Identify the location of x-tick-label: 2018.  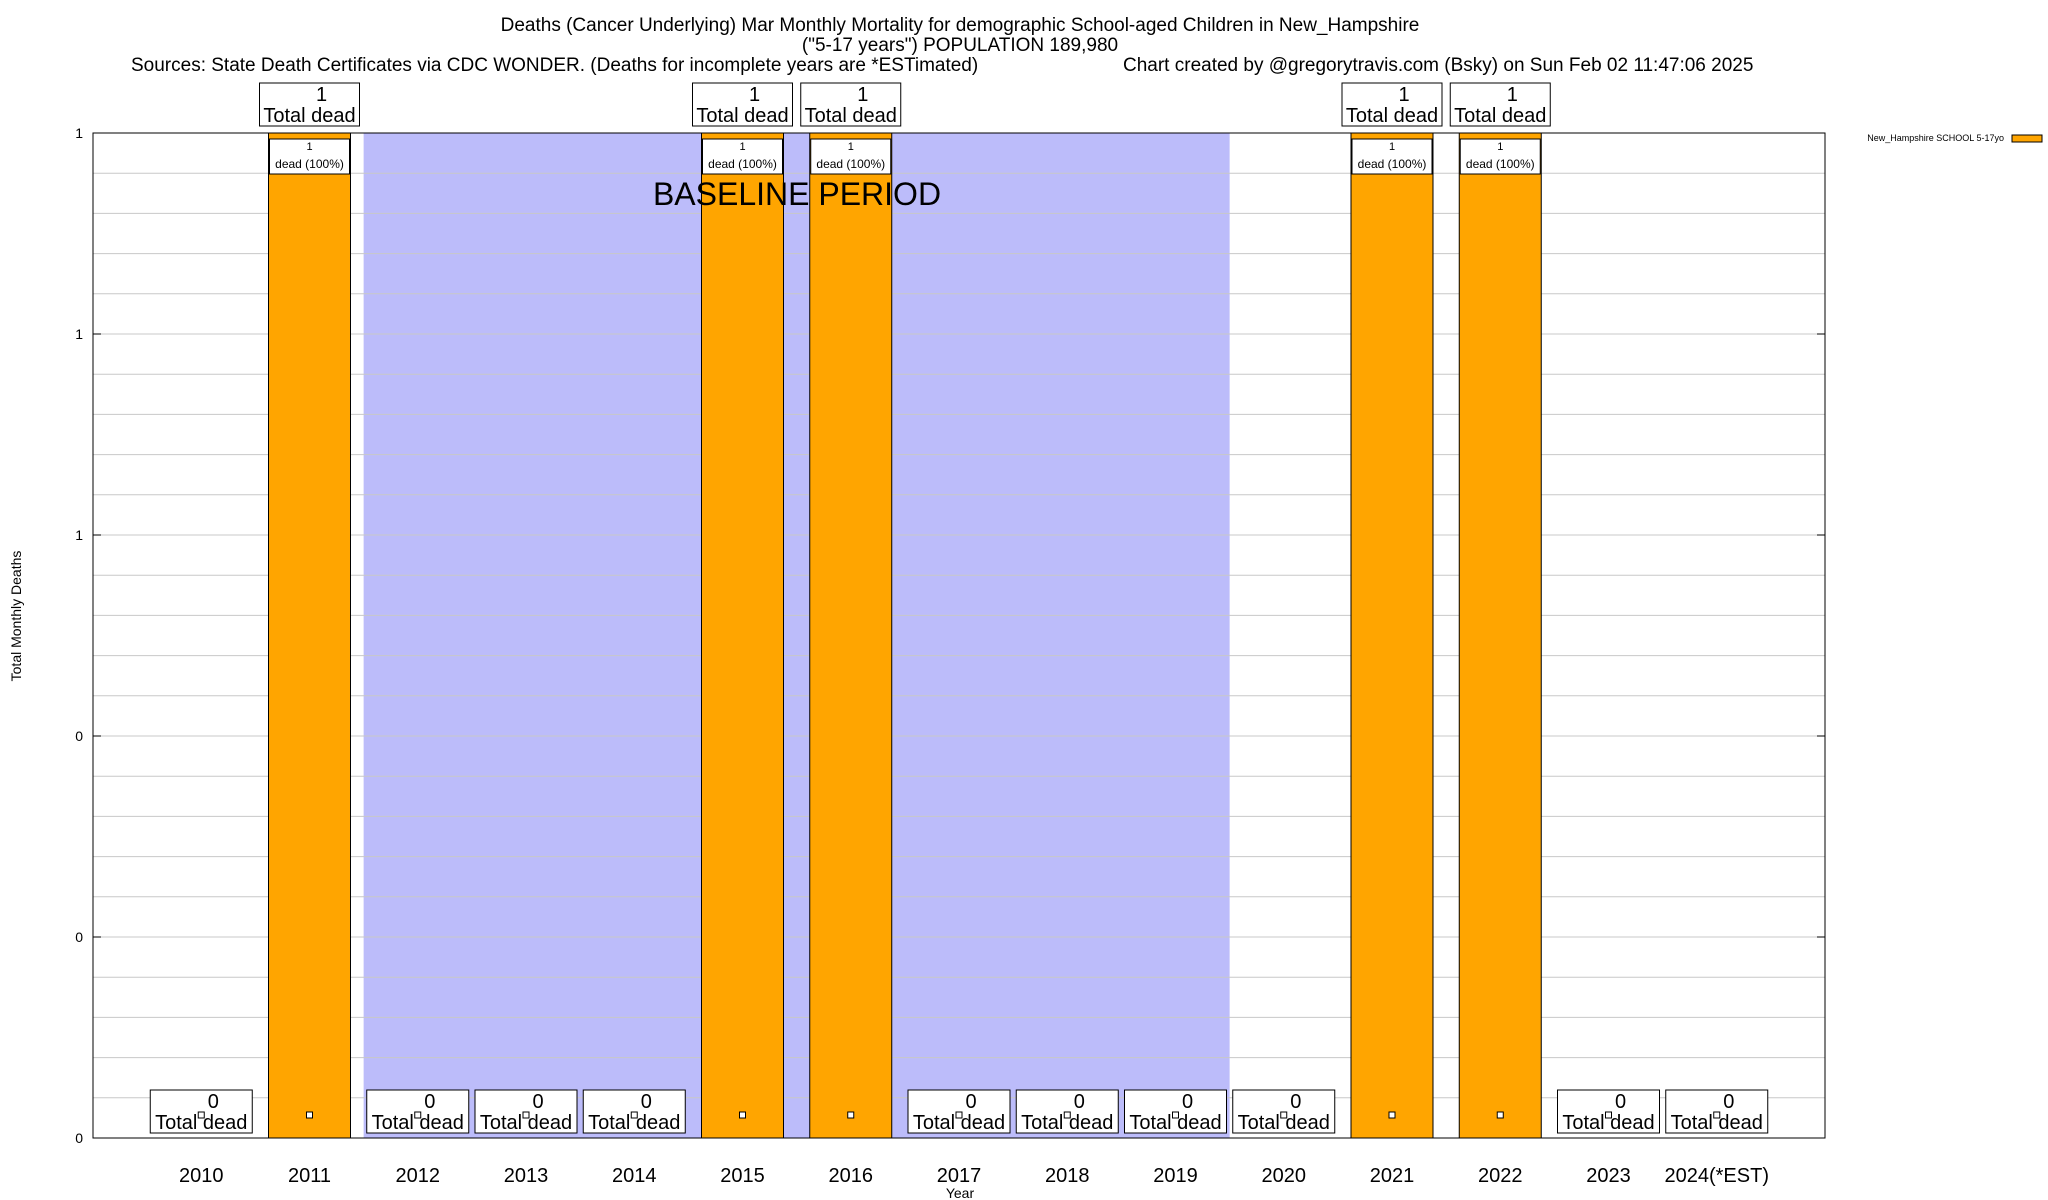
(1067, 1176).